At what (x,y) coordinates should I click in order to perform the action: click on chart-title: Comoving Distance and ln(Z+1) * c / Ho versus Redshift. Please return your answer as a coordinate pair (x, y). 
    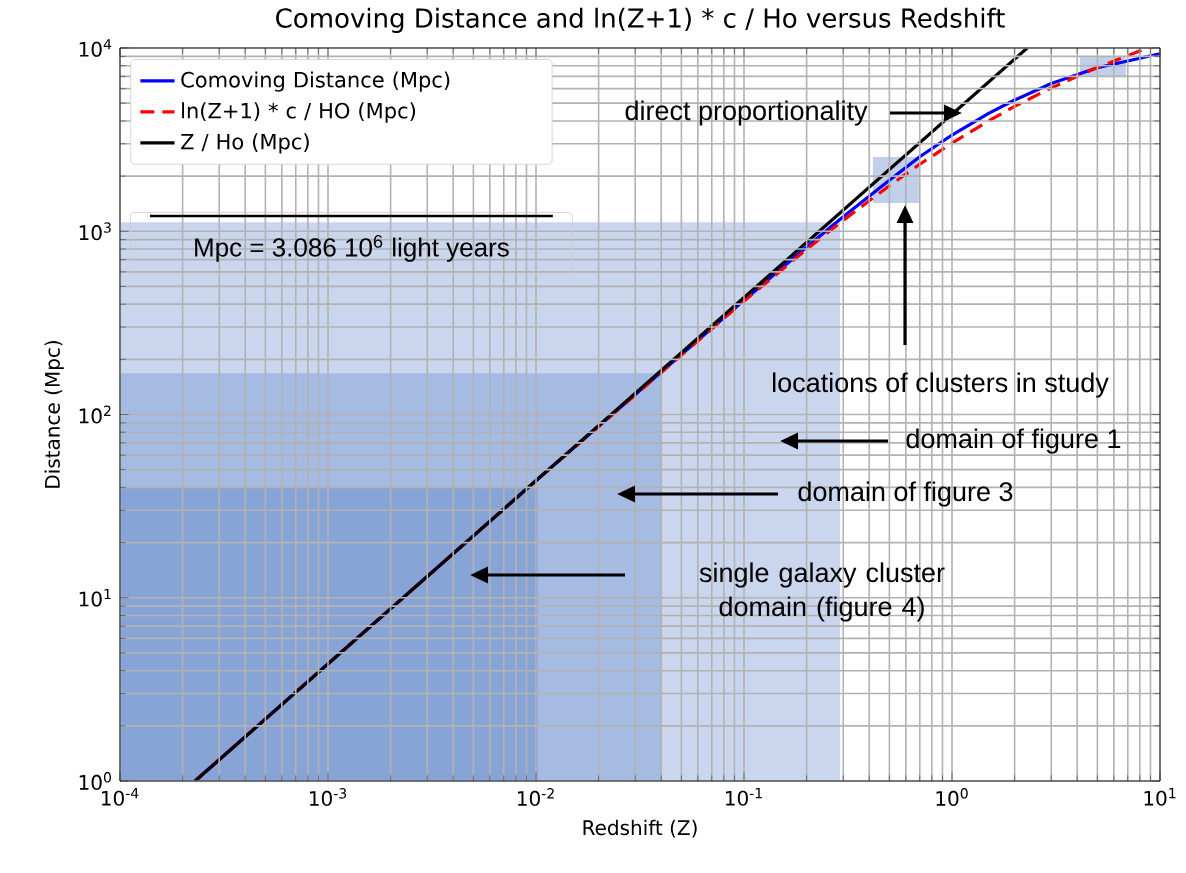
    Looking at the image, I should click on (640, 20).